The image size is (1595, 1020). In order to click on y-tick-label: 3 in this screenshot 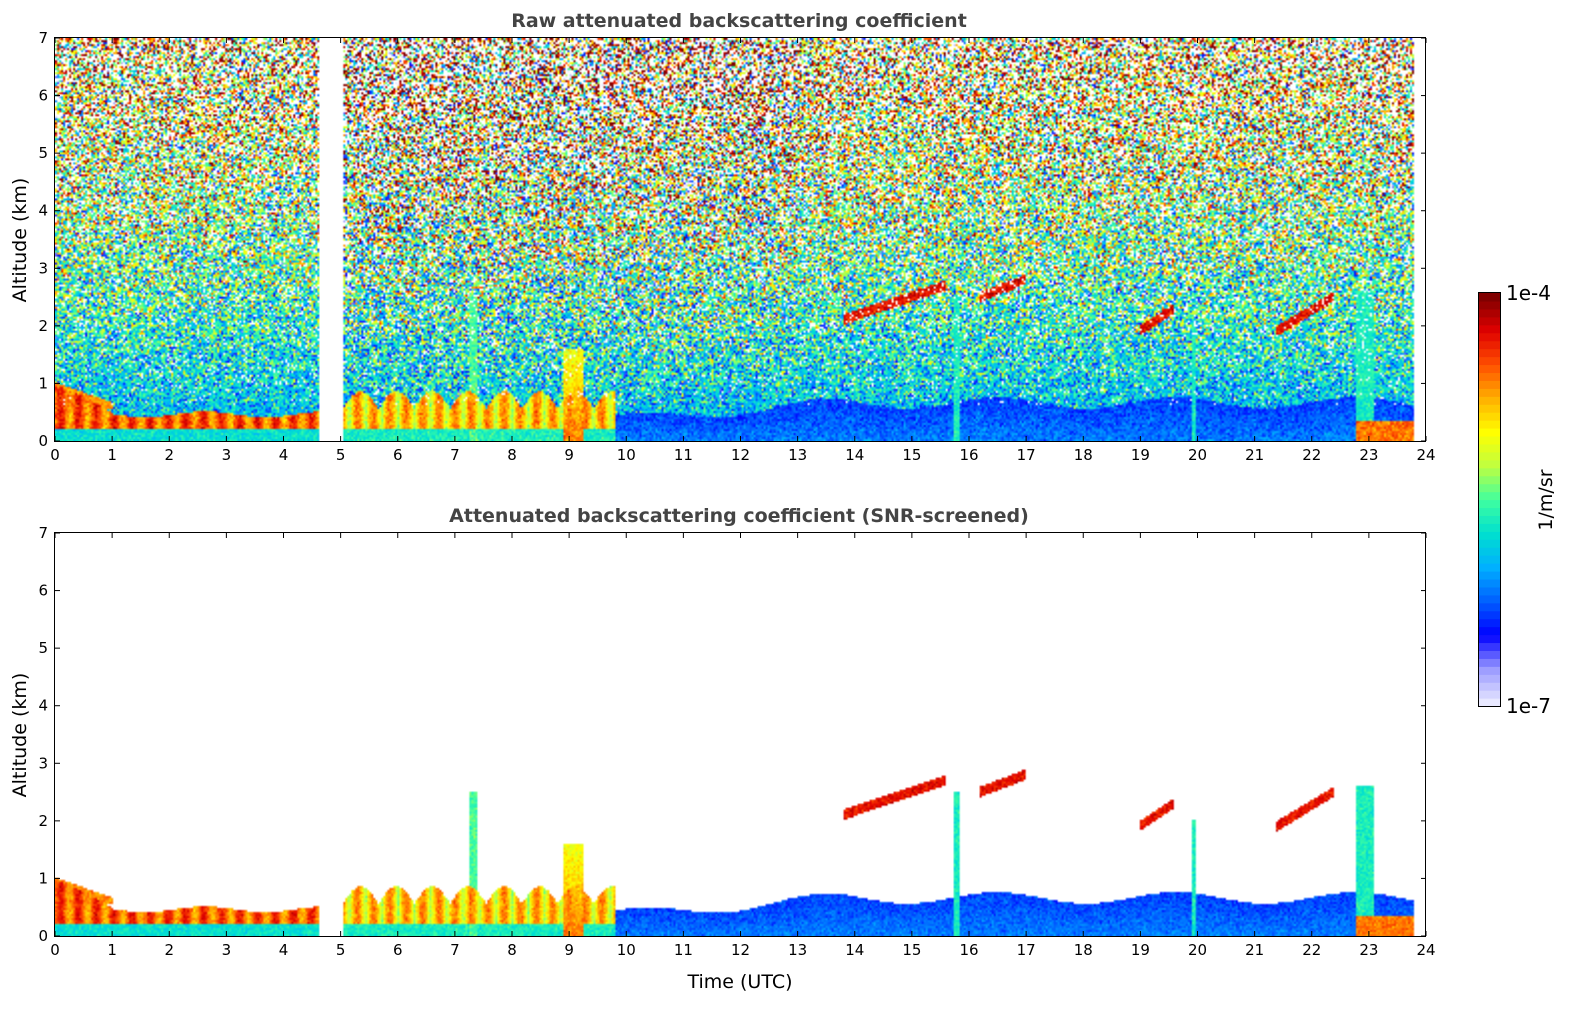, I will do `click(43, 763)`.